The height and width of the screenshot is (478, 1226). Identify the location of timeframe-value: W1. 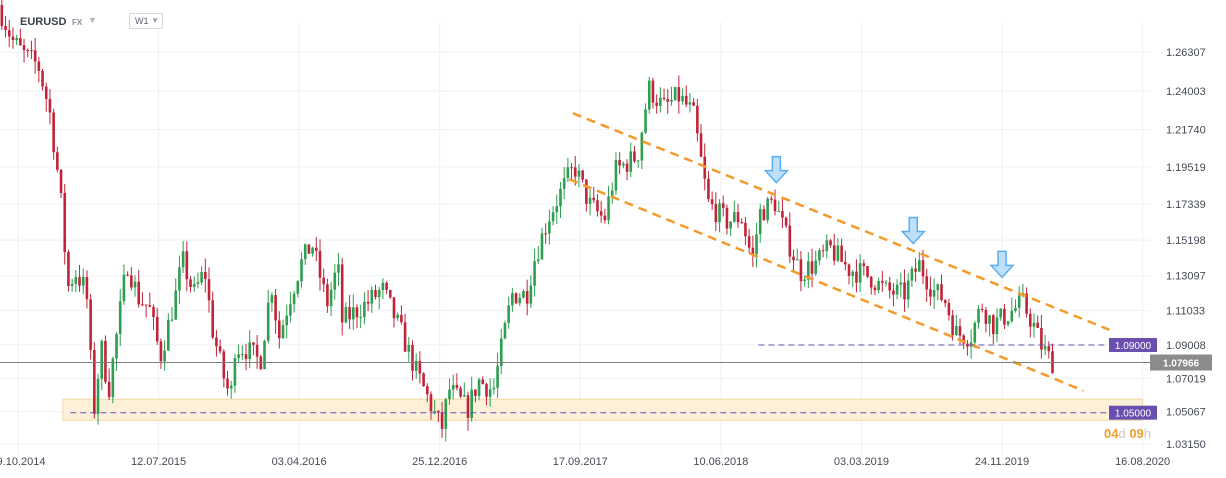
(142, 21).